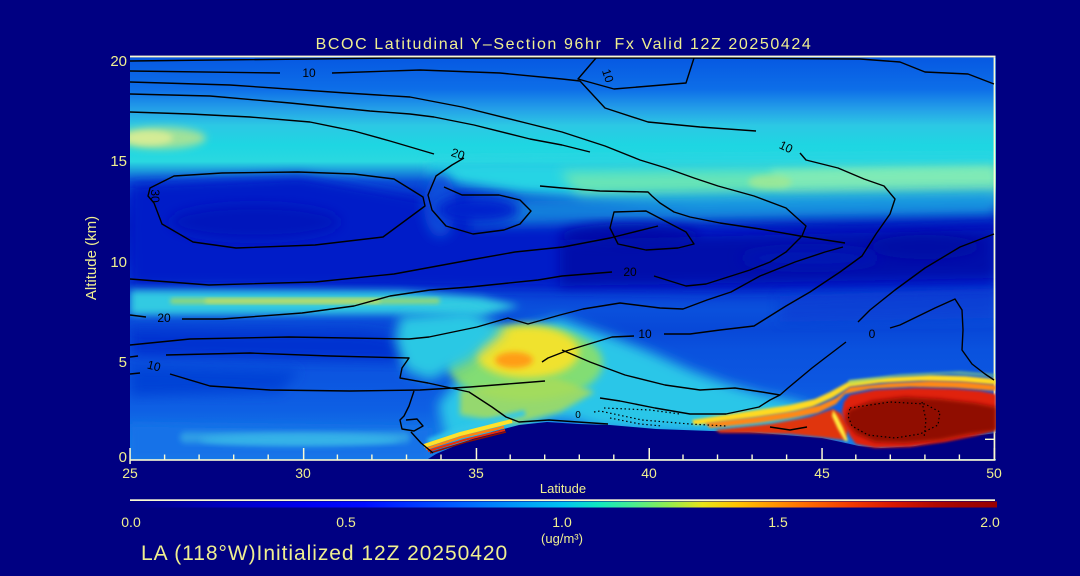  Describe the element at coordinates (822, 473) in the screenshot. I see `svg-text: 45` at that location.